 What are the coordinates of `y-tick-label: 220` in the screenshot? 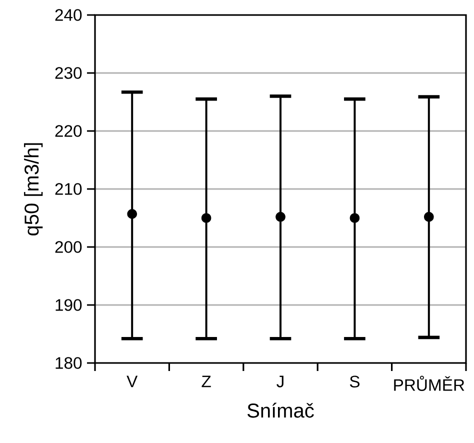 It's located at (68, 131).